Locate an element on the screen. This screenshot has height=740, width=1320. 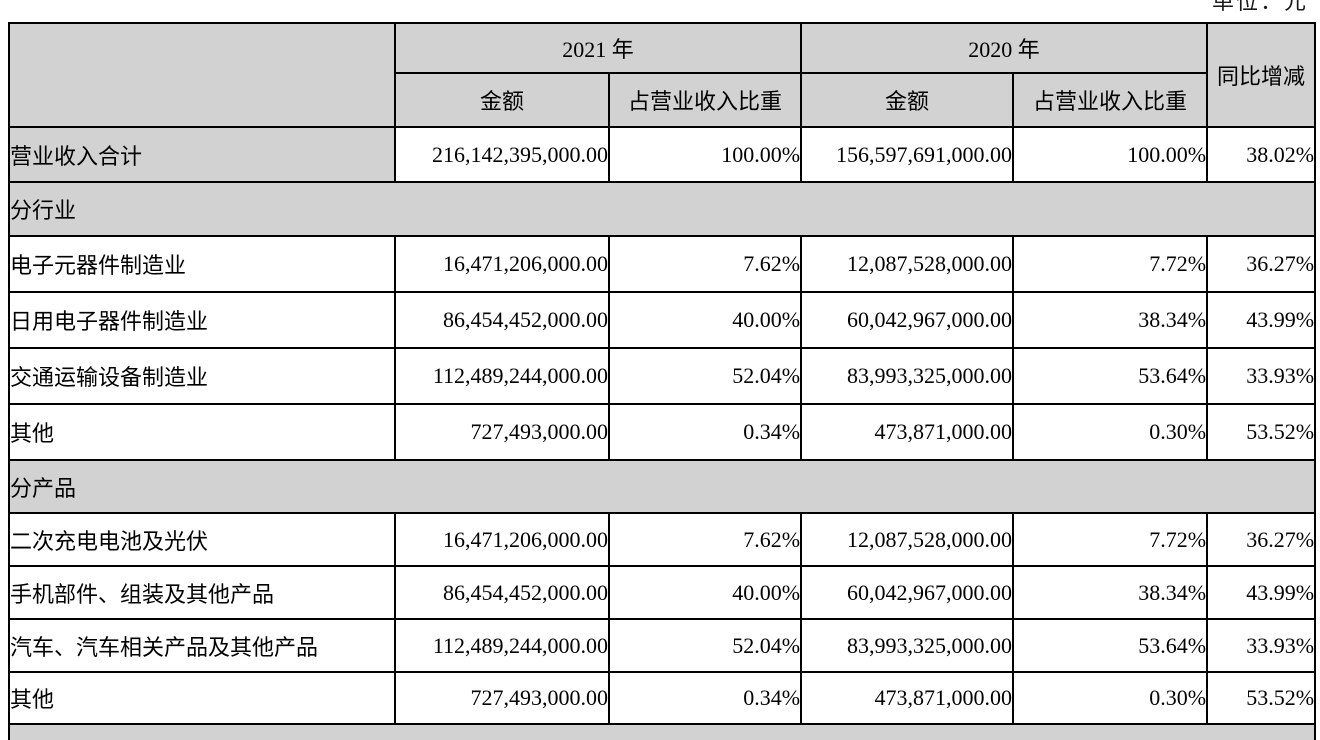
row-label-cell: 日用电子器件制造业 is located at coordinates (202, 320).